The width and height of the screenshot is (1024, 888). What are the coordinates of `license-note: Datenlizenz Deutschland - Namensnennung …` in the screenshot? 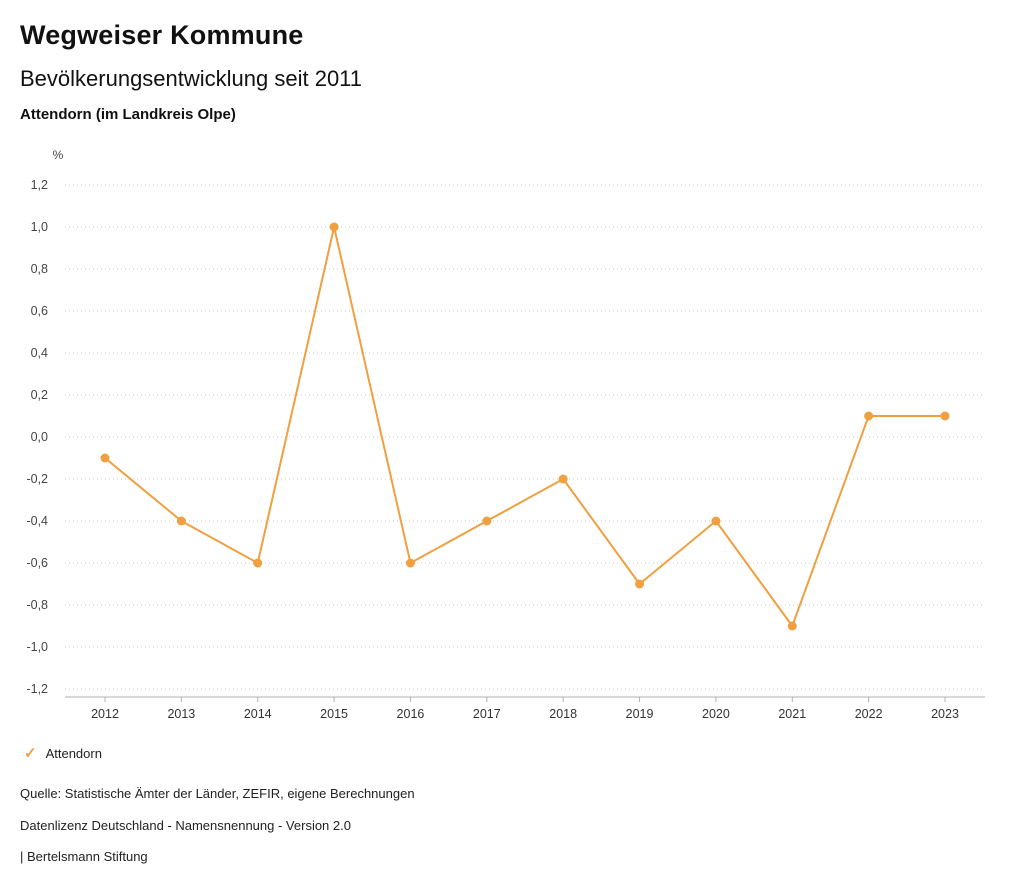 It's located at (185, 825).